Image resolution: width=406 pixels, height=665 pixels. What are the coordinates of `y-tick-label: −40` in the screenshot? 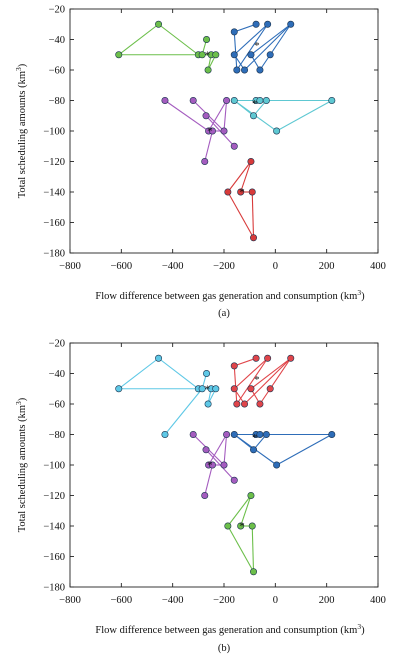 It's located at (57, 40).